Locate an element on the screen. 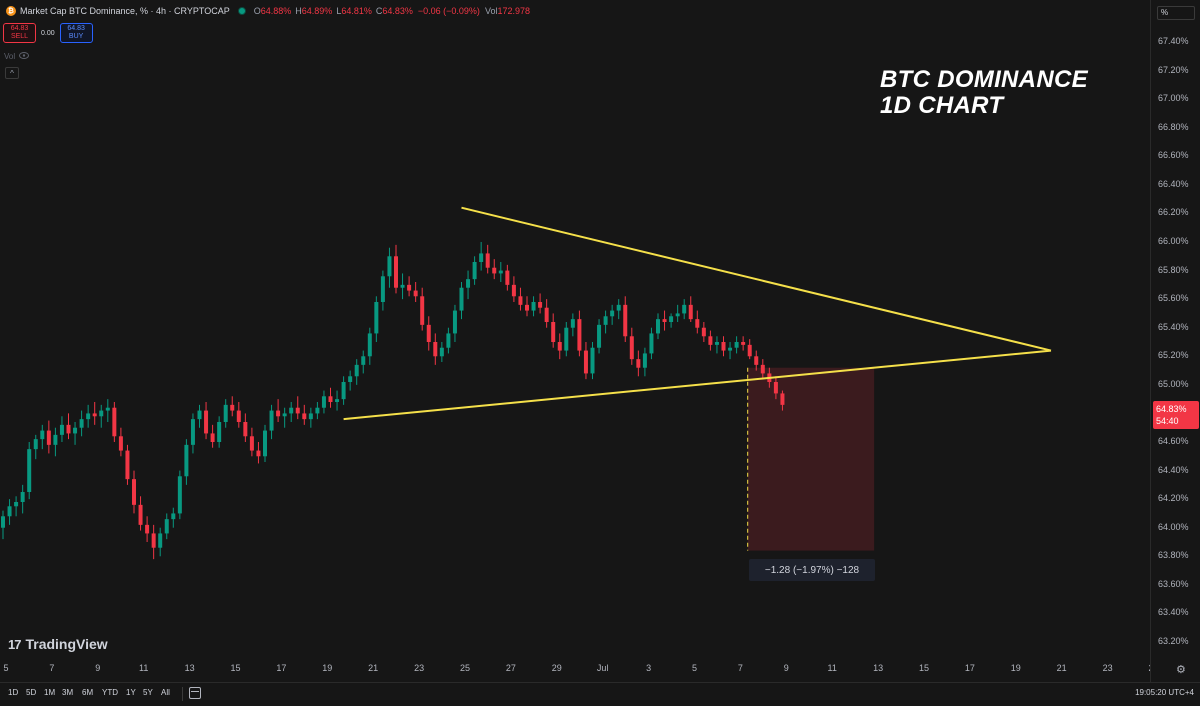 Image resolution: width=1200 pixels, height=706 pixels. trendline-upper is located at coordinates (756, 279).